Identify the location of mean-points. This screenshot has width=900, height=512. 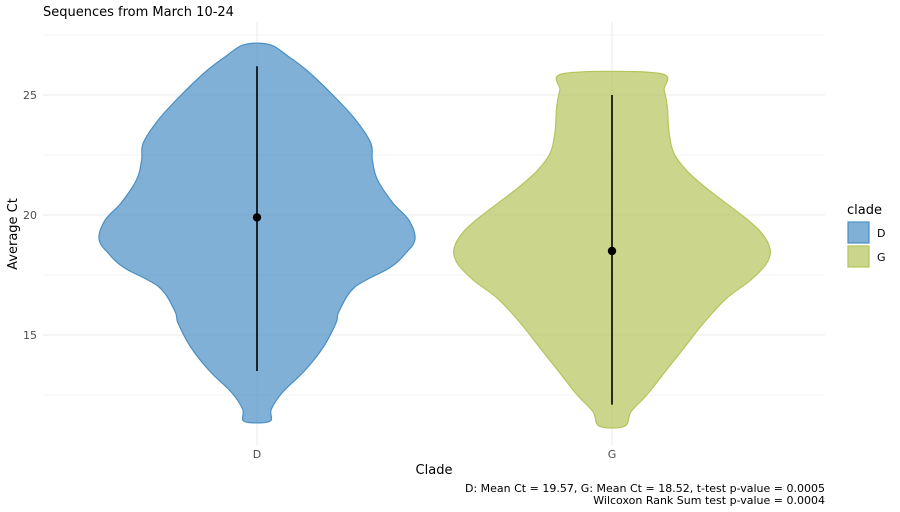
(434, 234).